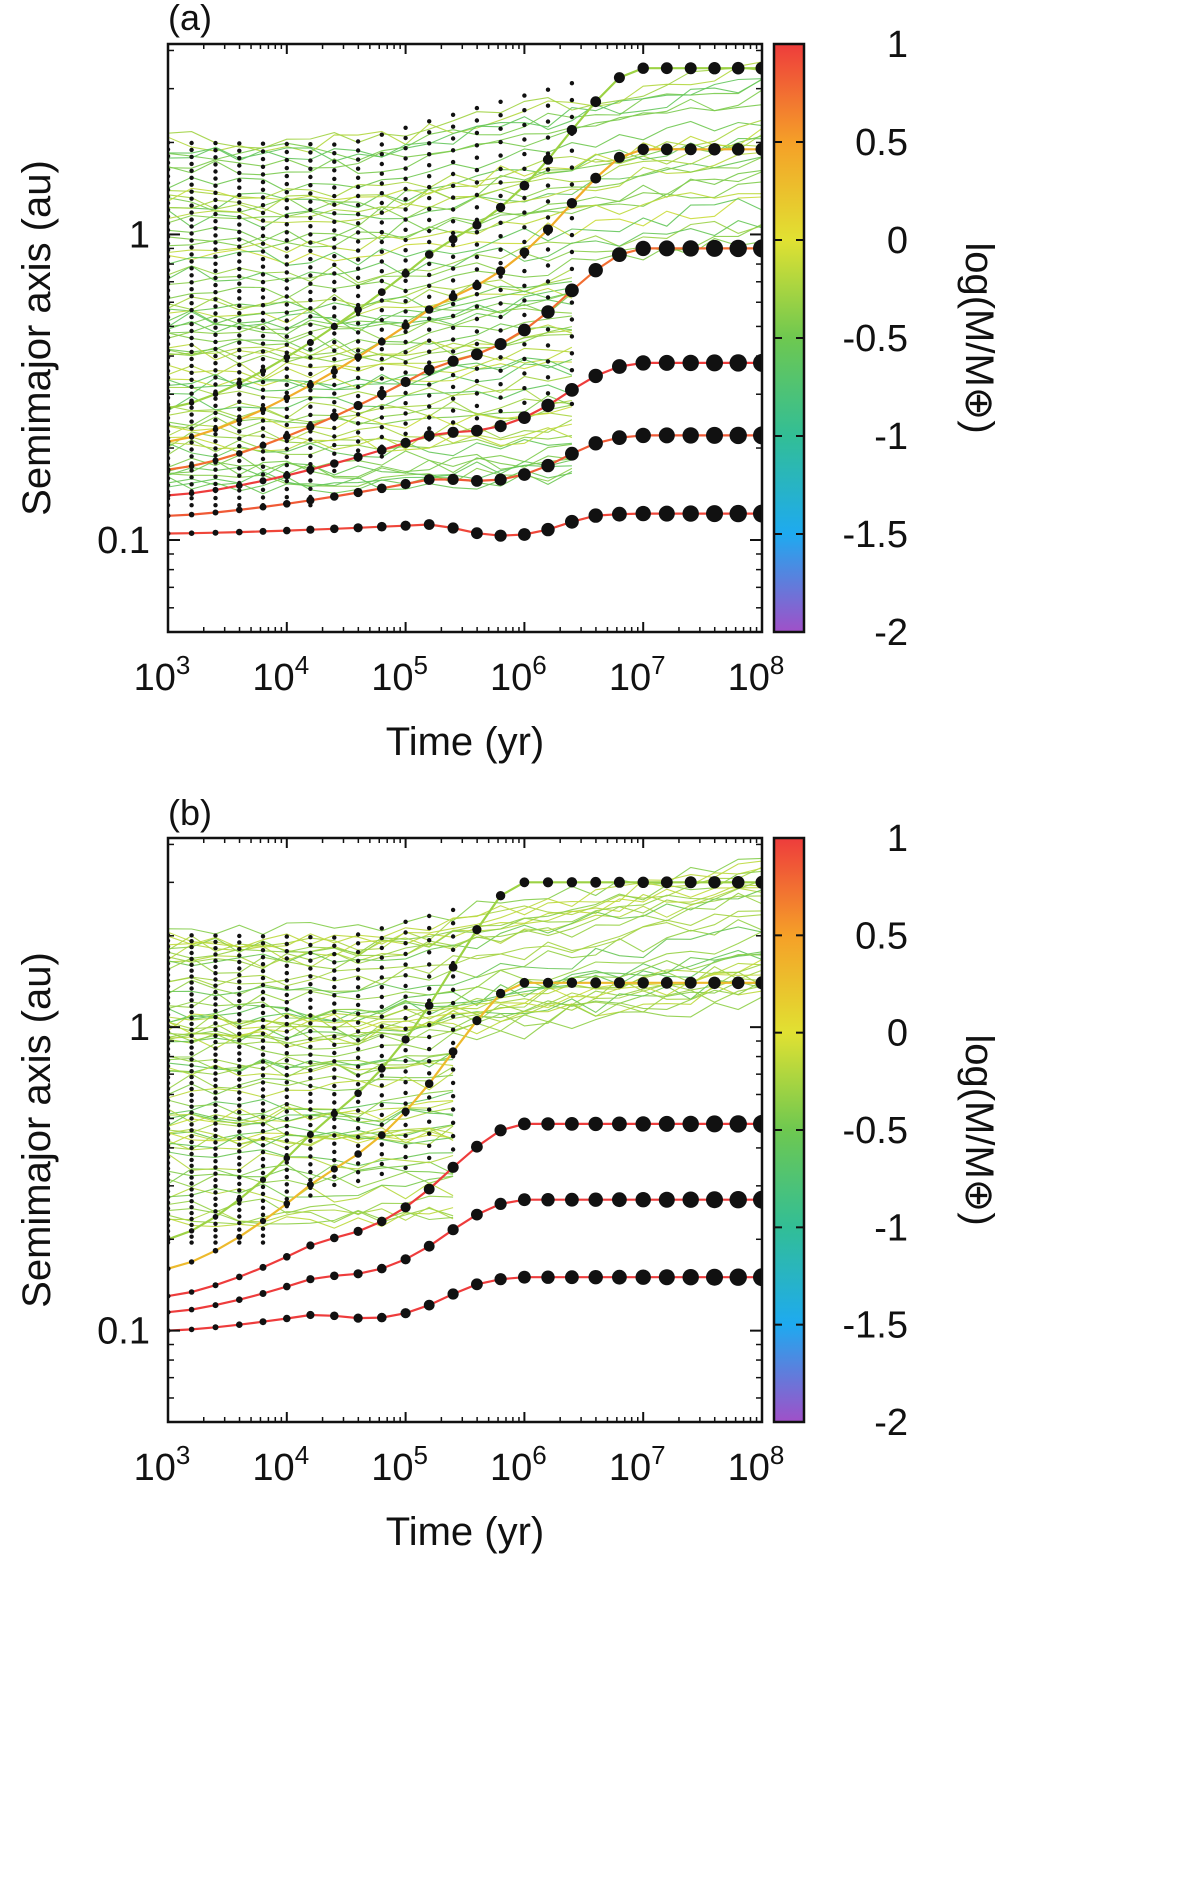 The width and height of the screenshot is (1200, 1903). What do you see at coordinates (139, 1028) in the screenshot?
I see `y-tick-label: 1` at bounding box center [139, 1028].